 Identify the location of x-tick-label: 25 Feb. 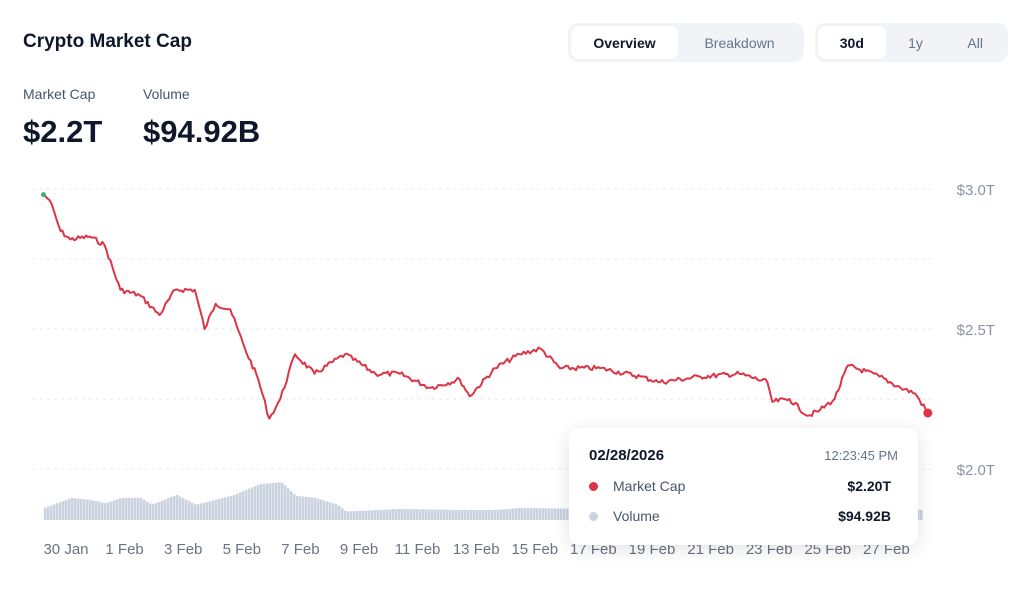
(827, 549).